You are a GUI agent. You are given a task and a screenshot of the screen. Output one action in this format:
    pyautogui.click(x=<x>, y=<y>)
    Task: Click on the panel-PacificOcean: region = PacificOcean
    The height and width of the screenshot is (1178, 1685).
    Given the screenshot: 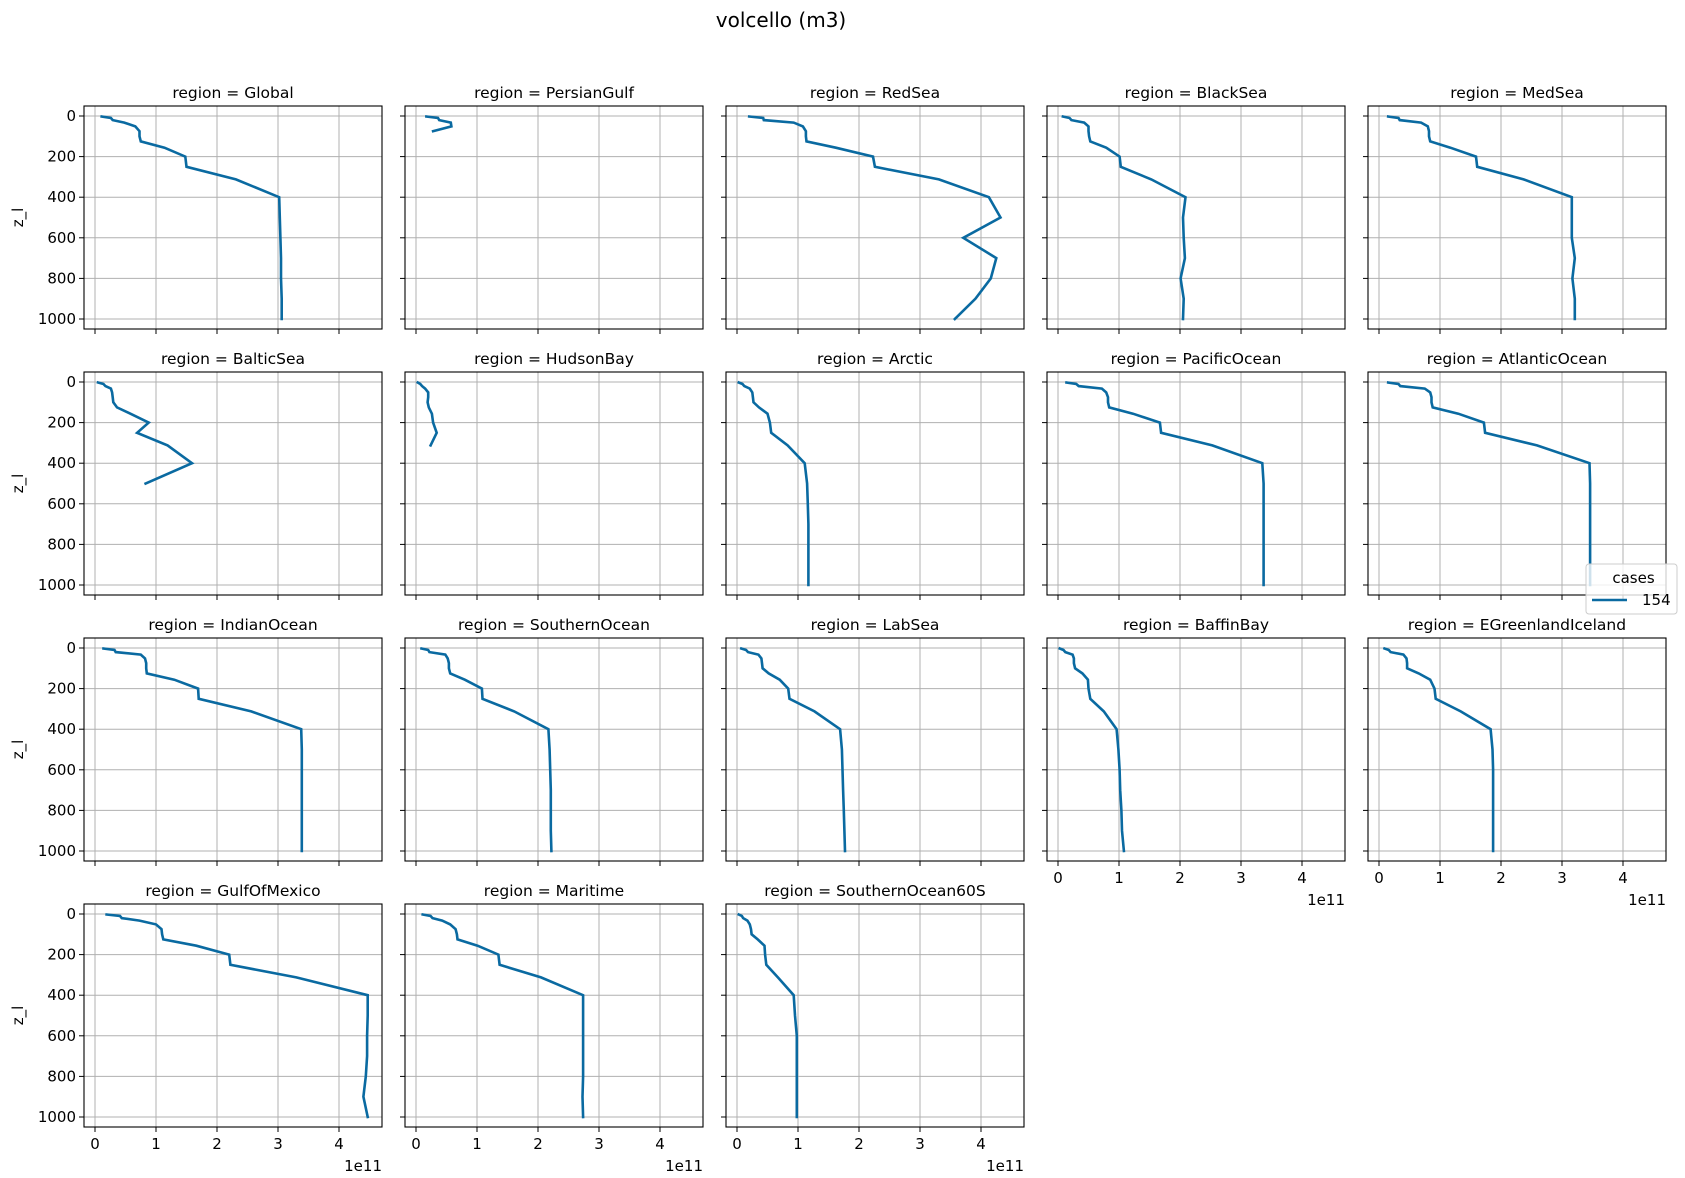 What is the action you would take?
    pyautogui.click(x=1194, y=475)
    